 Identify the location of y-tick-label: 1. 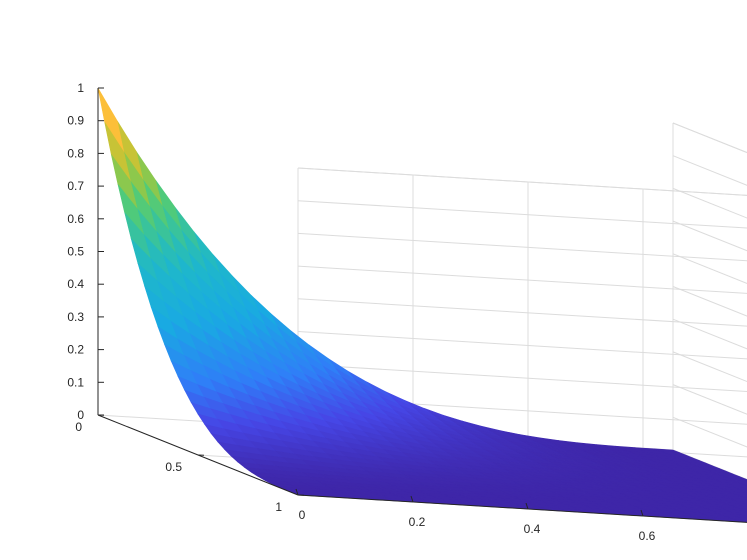
(278, 507).